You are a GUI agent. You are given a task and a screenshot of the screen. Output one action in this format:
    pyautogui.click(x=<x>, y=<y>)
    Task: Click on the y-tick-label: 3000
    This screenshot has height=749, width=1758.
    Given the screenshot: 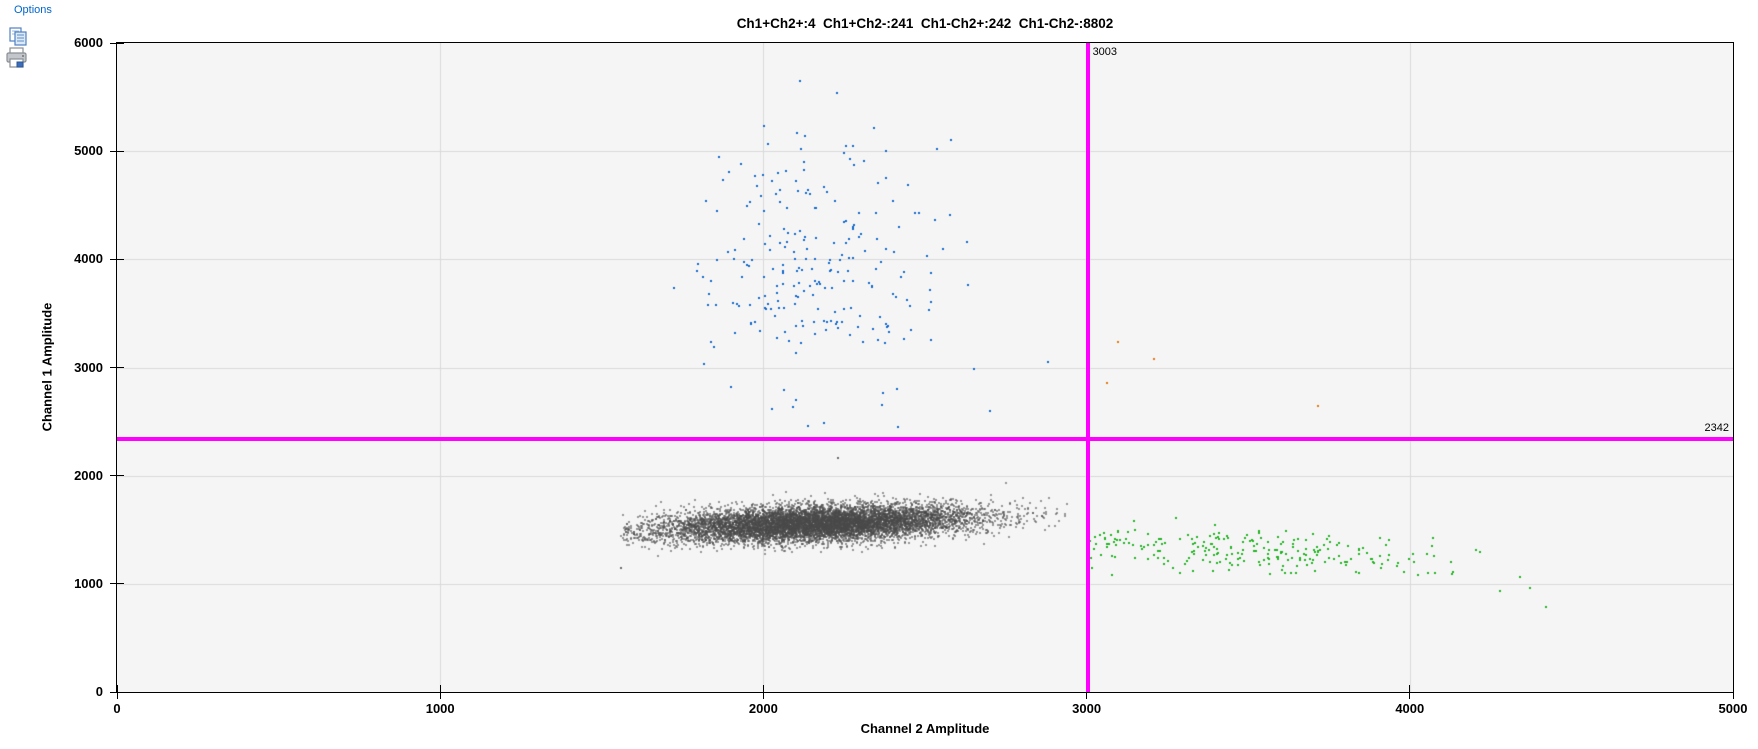 What is the action you would take?
    pyautogui.click(x=88, y=367)
    